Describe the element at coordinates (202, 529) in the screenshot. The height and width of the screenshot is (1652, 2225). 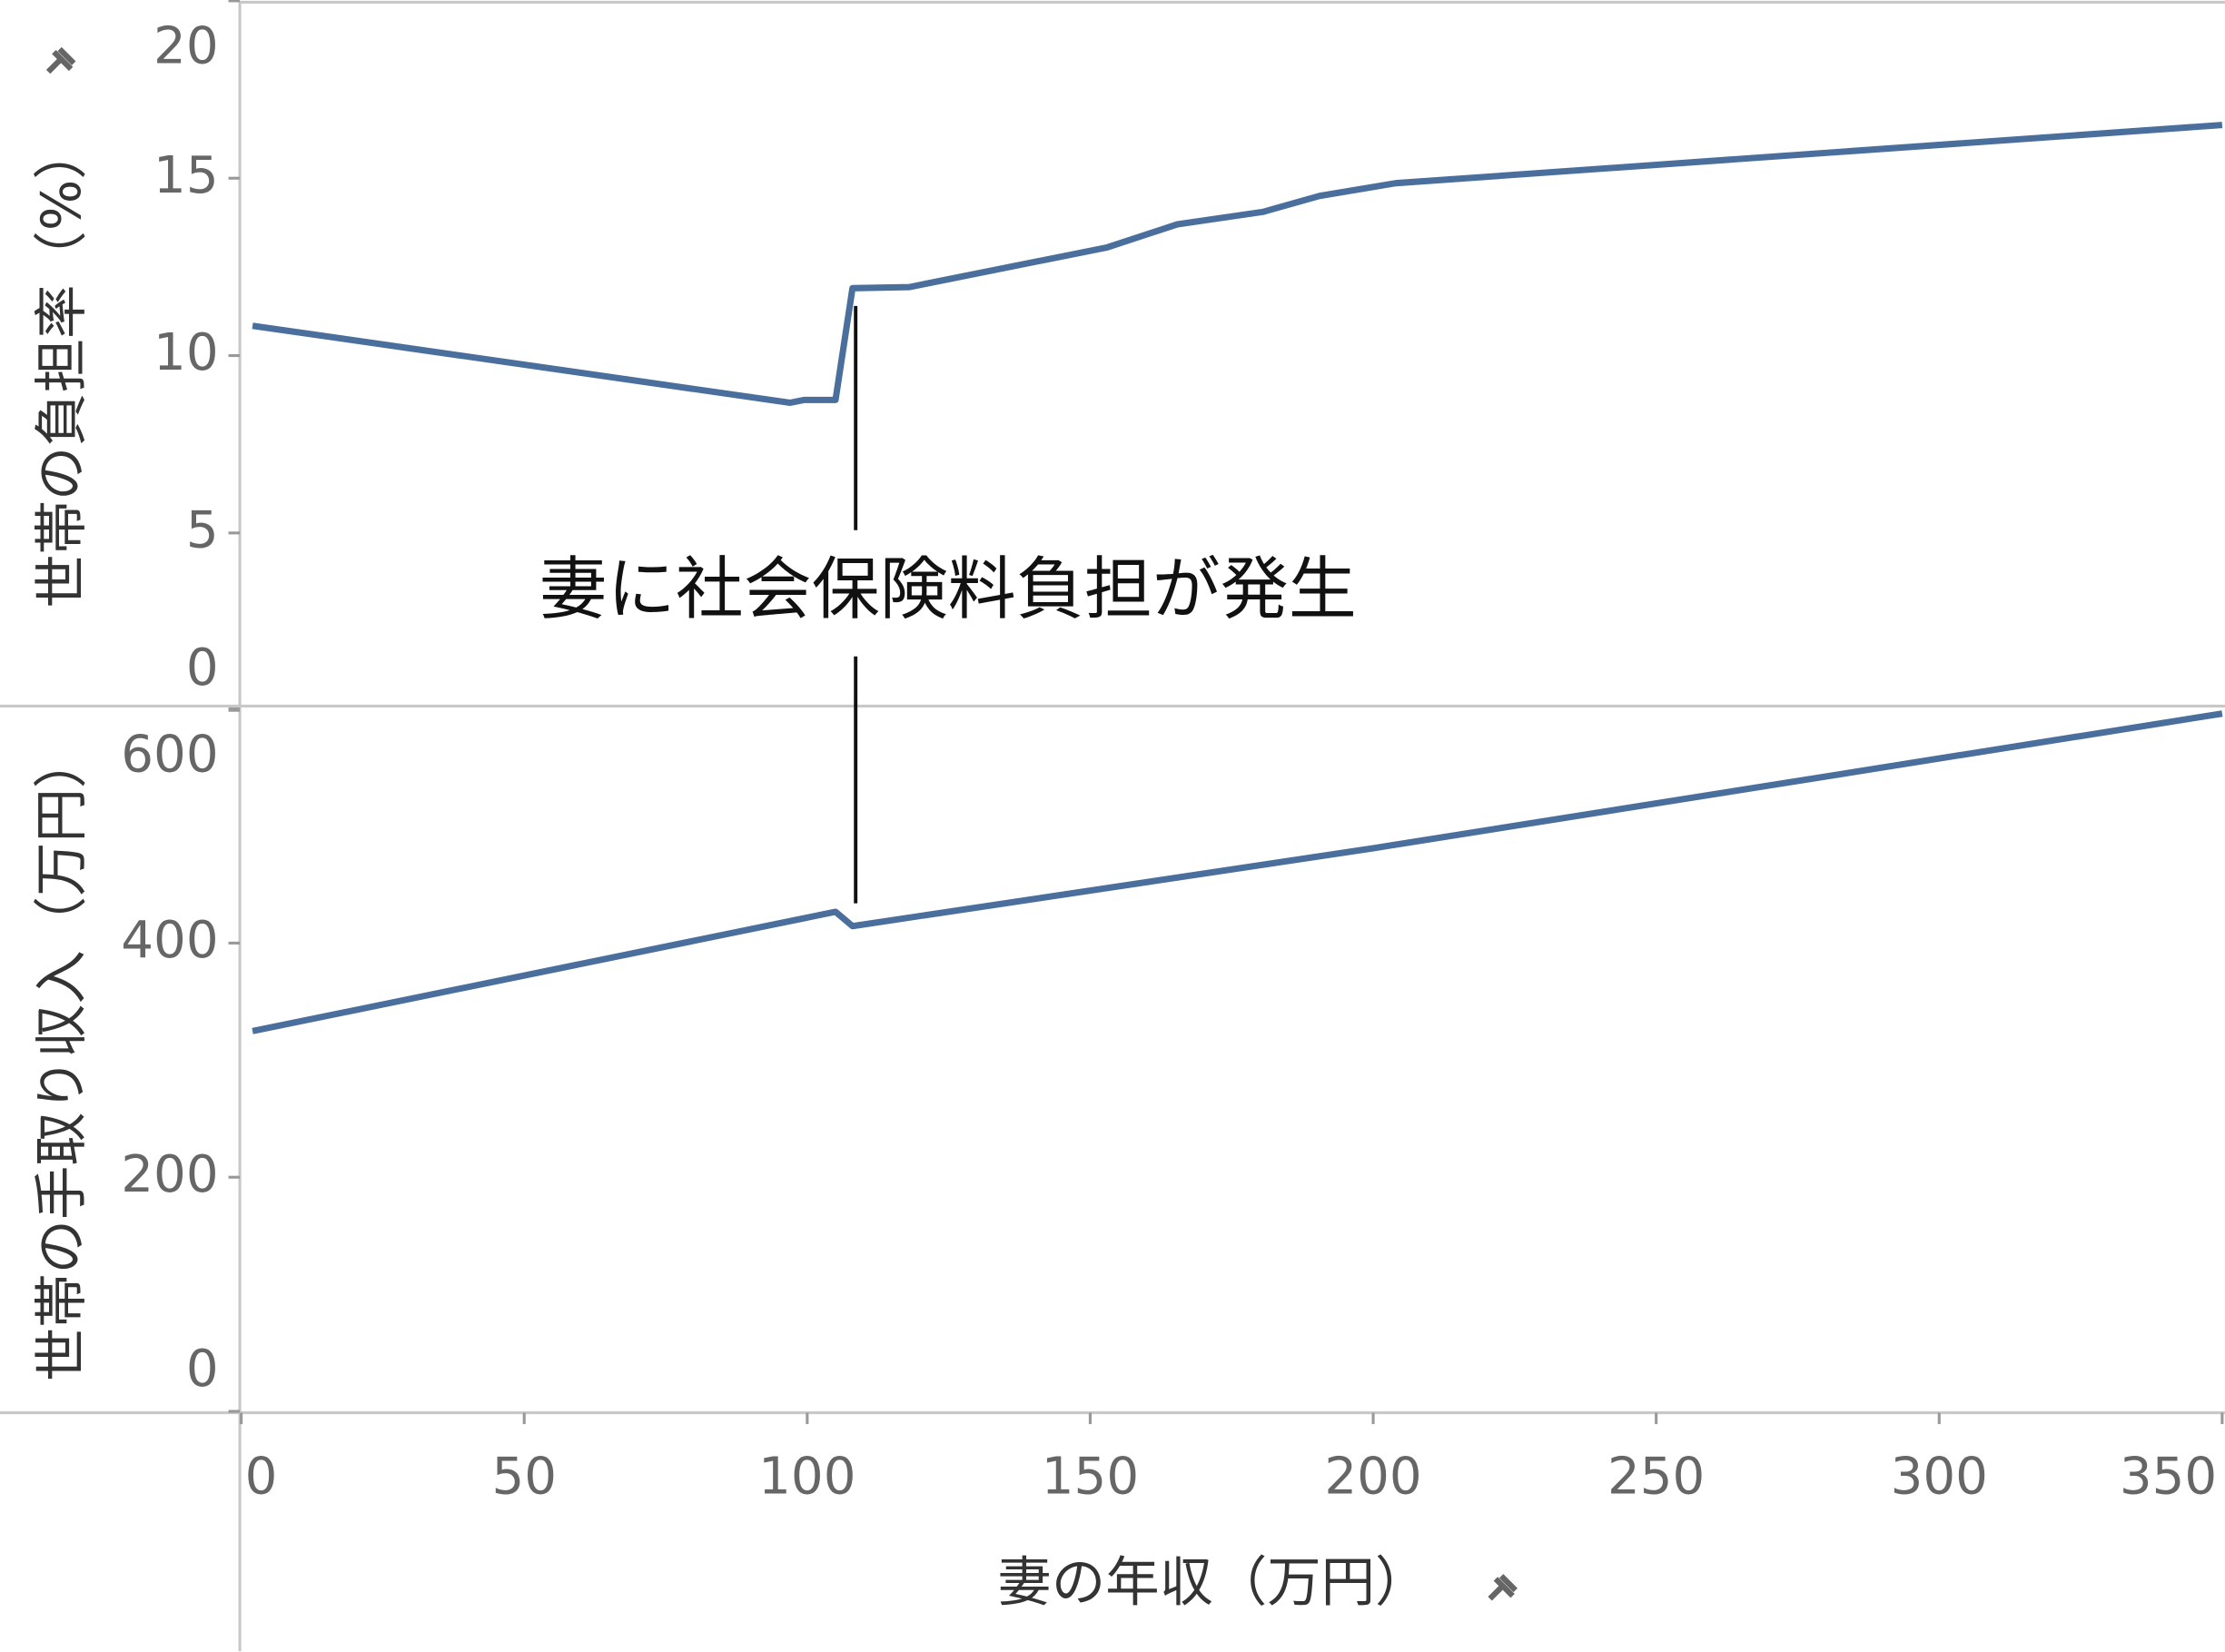
I see `y-tick-label: 5` at that location.